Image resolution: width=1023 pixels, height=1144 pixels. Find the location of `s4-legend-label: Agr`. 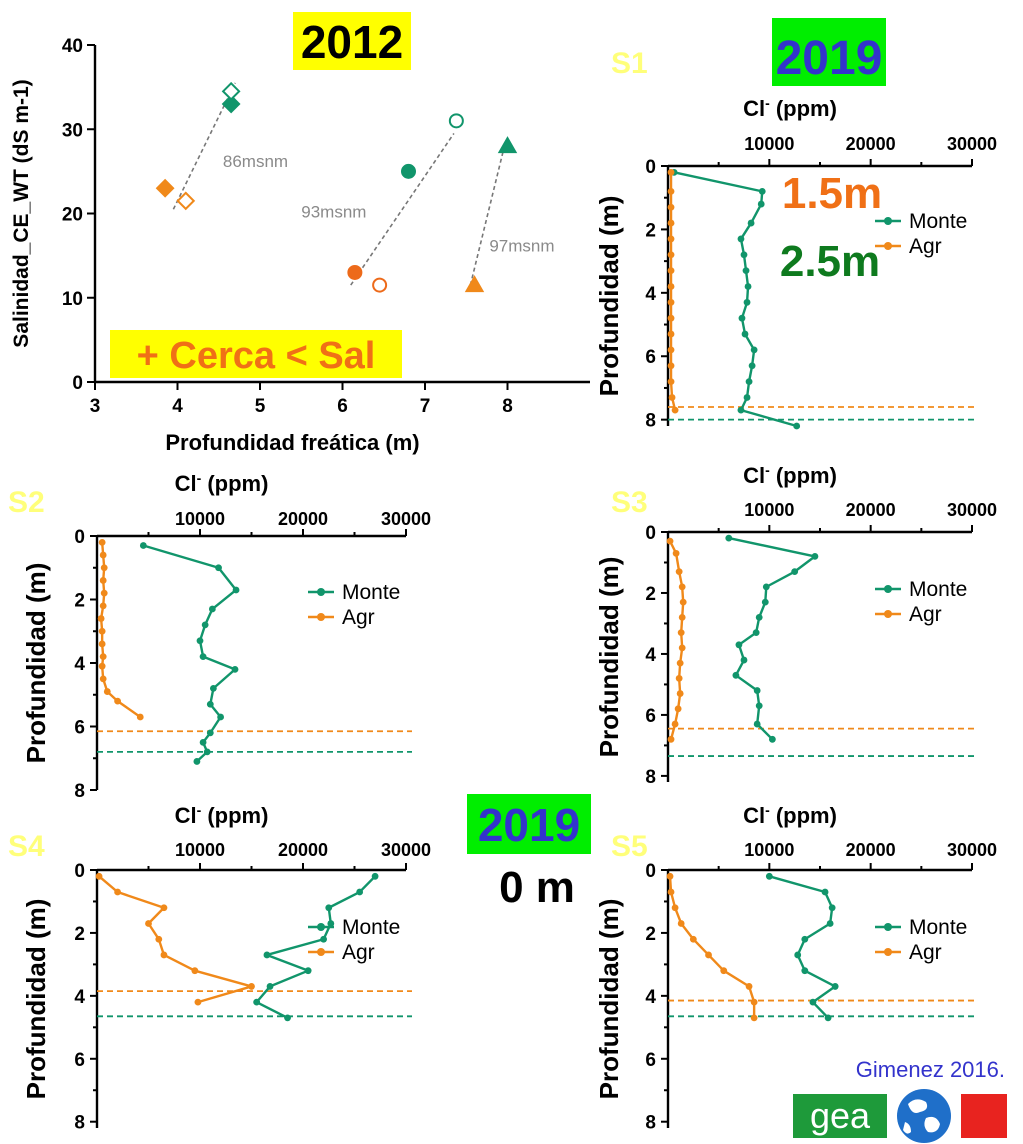

s4-legend-label: Agr is located at coordinates (358, 952).